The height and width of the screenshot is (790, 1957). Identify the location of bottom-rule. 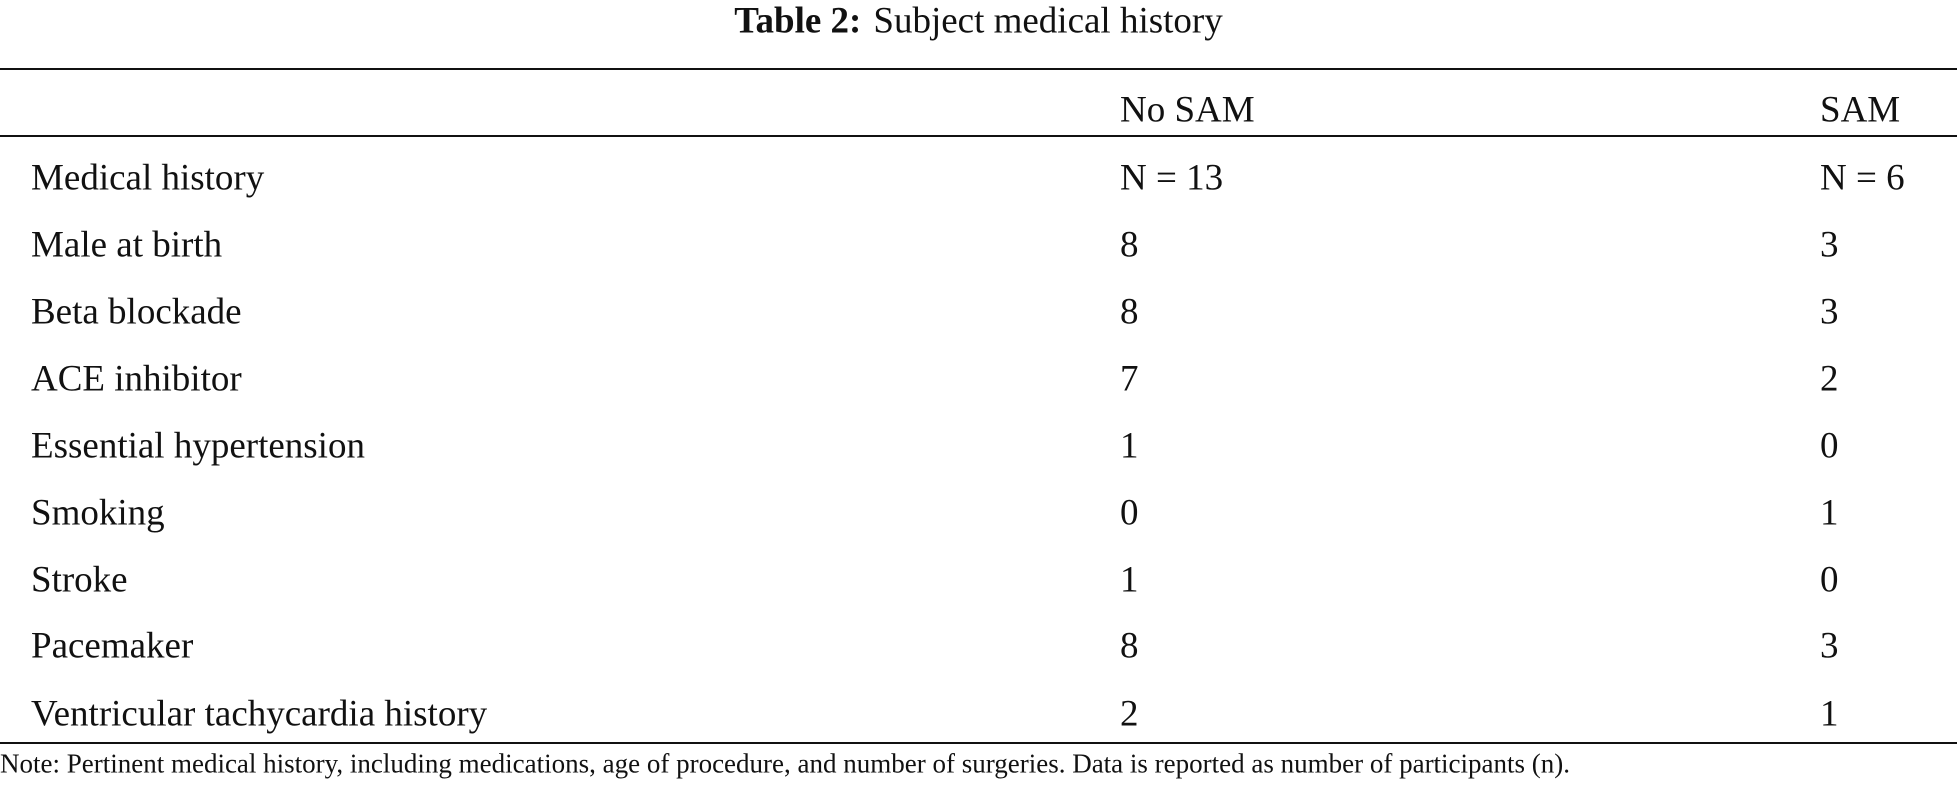
(978, 743).